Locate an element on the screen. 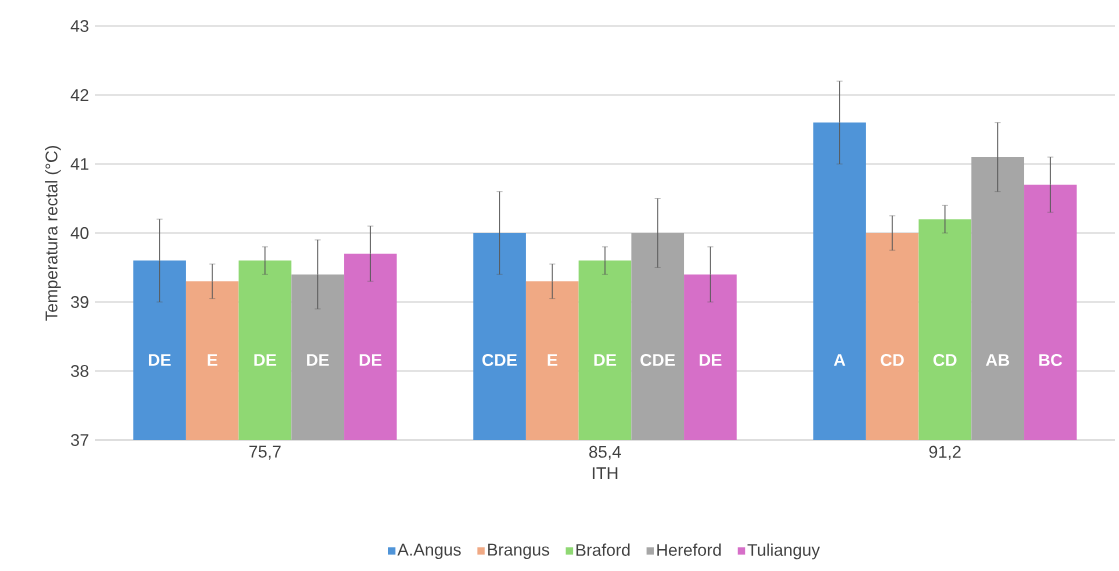 This screenshot has height=571, width=1119. y-tick-label: 42 is located at coordinates (79, 95).